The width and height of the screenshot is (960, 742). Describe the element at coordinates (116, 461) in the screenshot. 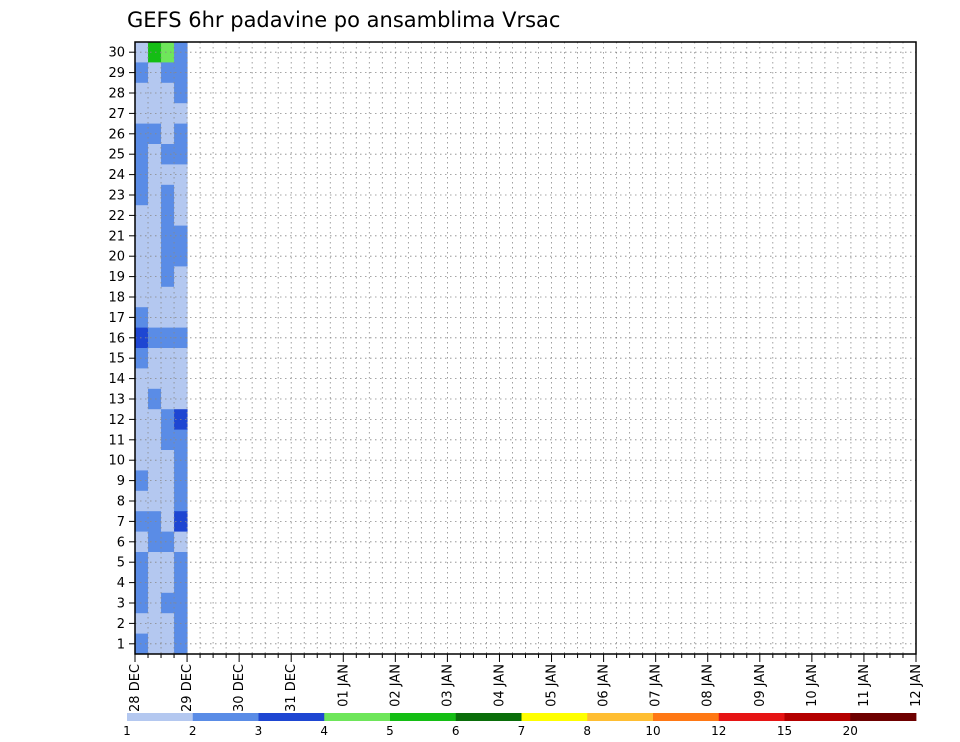

I see `y-tick-label: 10` at that location.